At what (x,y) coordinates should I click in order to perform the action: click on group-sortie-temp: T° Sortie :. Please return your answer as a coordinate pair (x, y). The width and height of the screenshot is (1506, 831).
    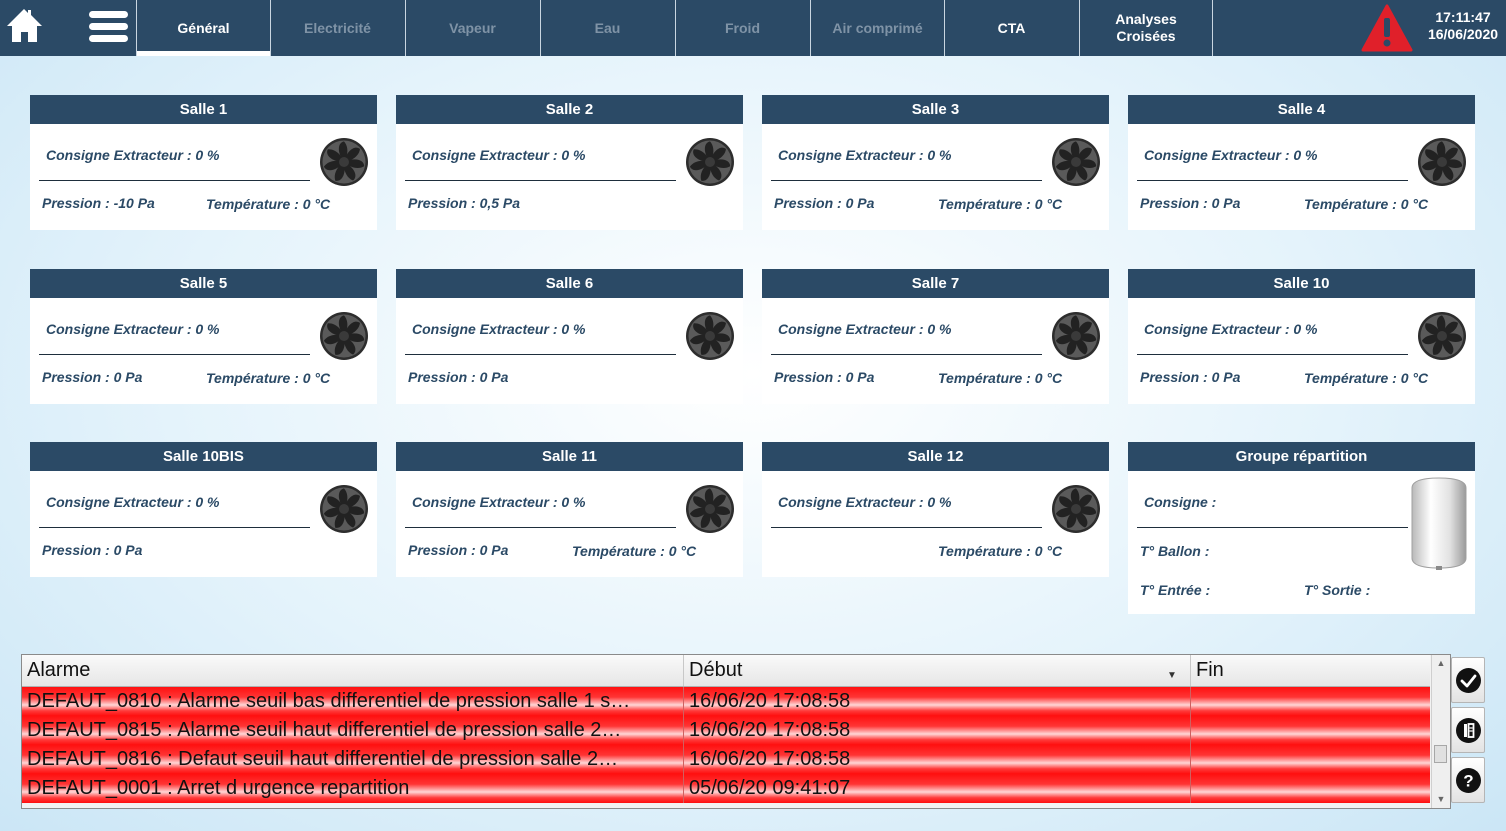
    Looking at the image, I should click on (1337, 590).